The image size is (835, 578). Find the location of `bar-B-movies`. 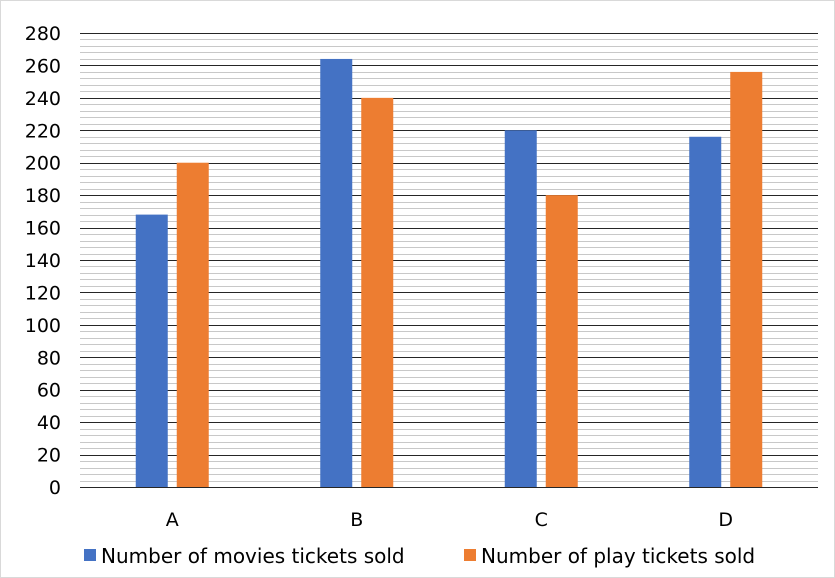

bar-B-movies is located at coordinates (336, 272).